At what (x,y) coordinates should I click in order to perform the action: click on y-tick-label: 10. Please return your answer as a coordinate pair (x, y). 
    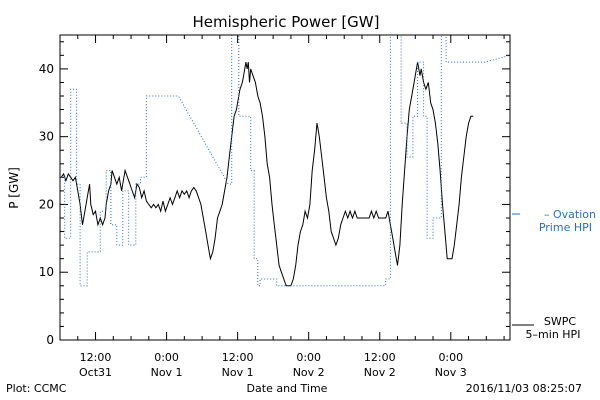
    Looking at the image, I should click on (46, 272).